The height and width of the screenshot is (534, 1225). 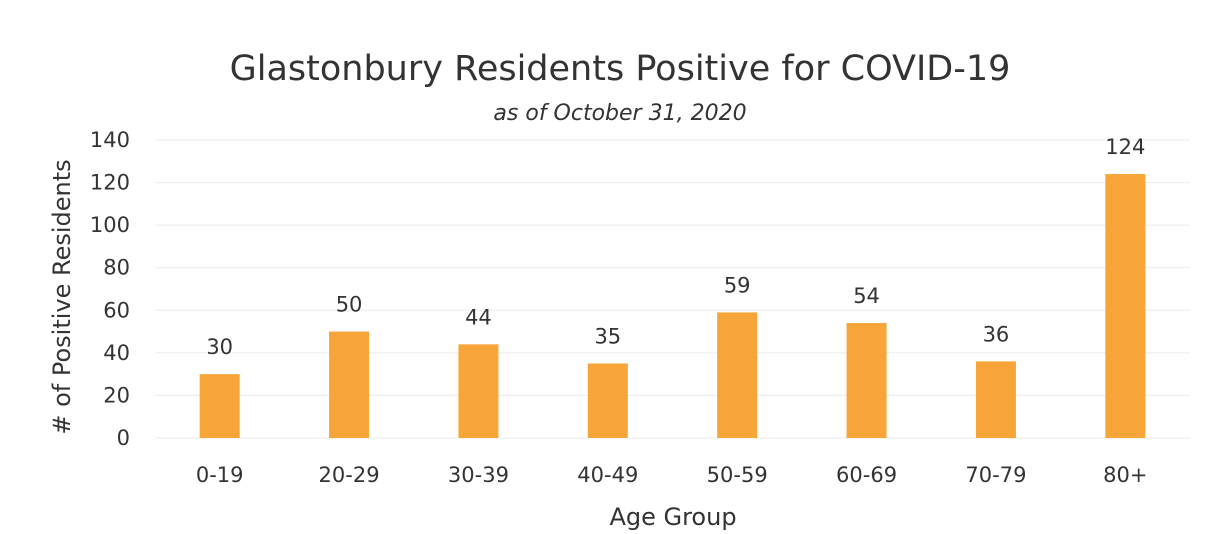 I want to click on data-label-50-59: 59, so click(x=737, y=285).